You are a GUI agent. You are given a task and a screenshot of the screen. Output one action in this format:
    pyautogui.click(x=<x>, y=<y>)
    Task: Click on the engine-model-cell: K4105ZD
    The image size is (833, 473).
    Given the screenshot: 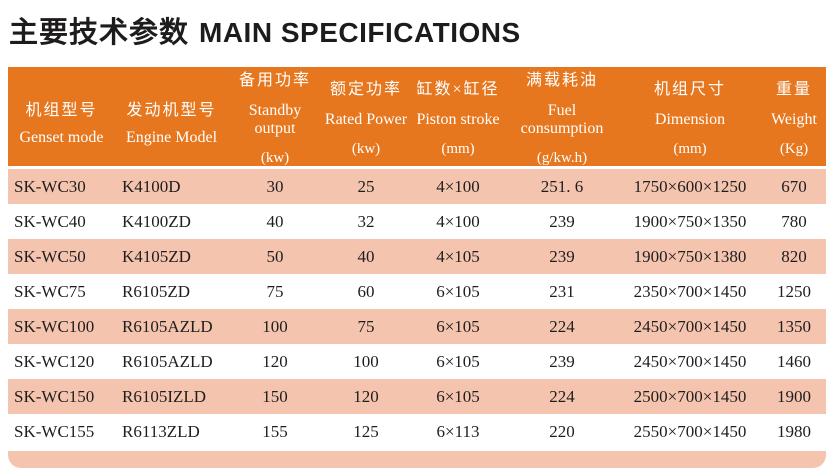 What is the action you would take?
    pyautogui.click(x=156, y=256)
    